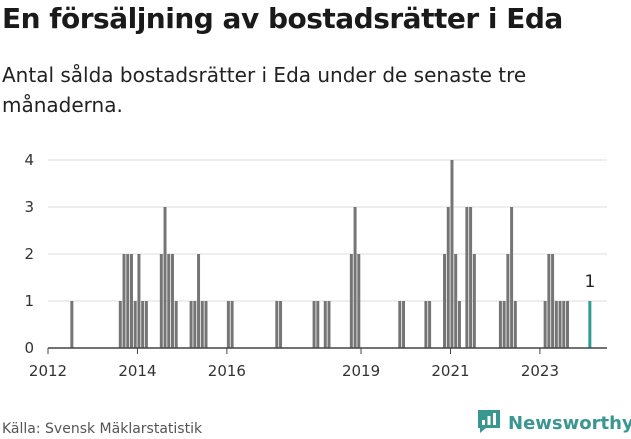 The height and width of the screenshot is (439, 631). I want to click on y-tick-label: 1, so click(29, 301).